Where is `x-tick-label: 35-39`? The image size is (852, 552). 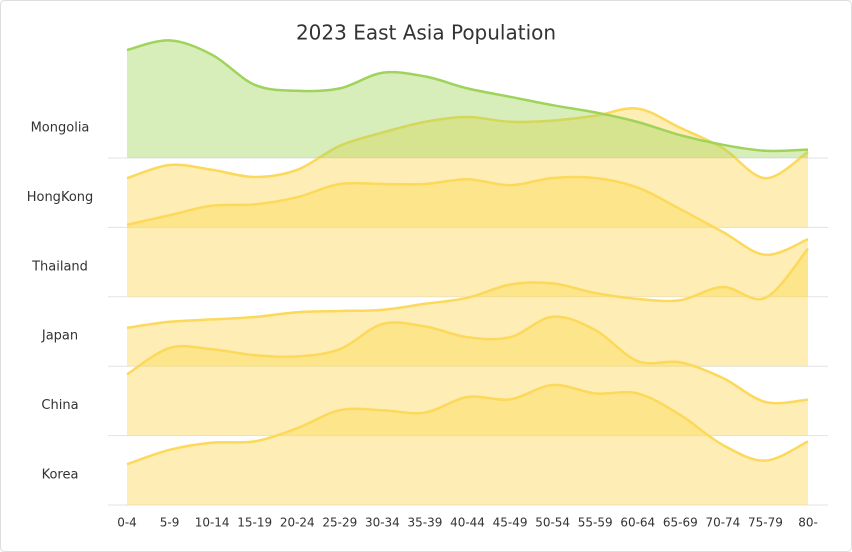
x-tick-label: 35-39 is located at coordinates (425, 523).